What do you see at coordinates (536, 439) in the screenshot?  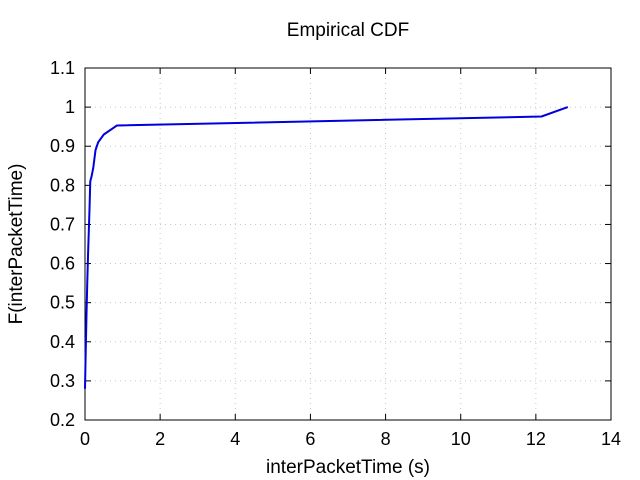 I see `x-tick-label: 12` at bounding box center [536, 439].